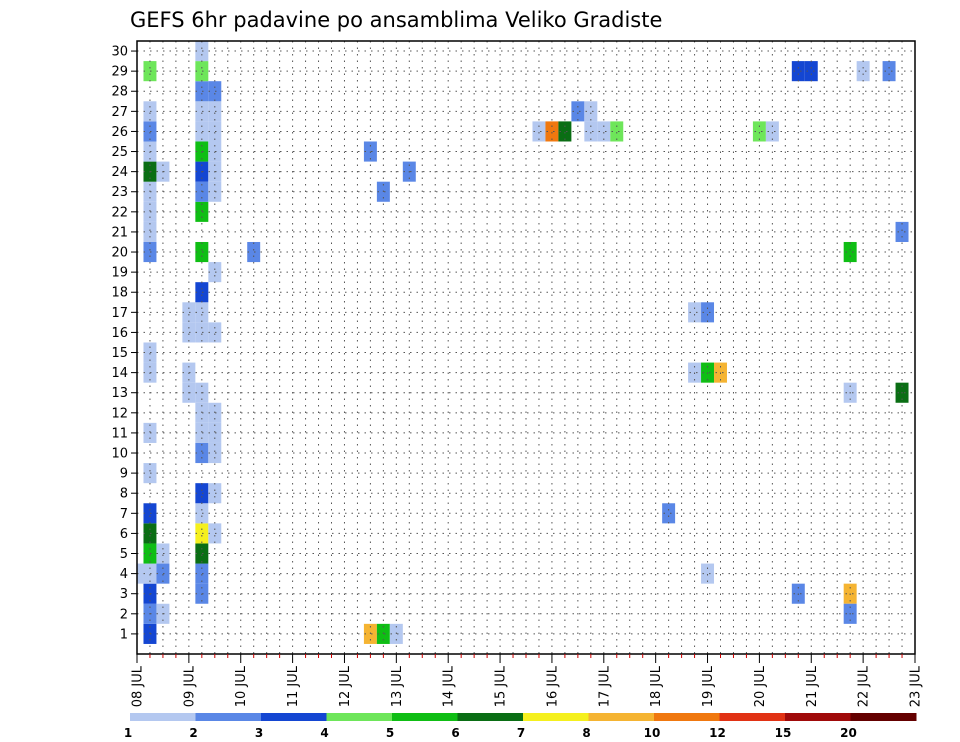 The width and height of the screenshot is (960, 742). I want to click on y-tick-label: 12, so click(119, 413).